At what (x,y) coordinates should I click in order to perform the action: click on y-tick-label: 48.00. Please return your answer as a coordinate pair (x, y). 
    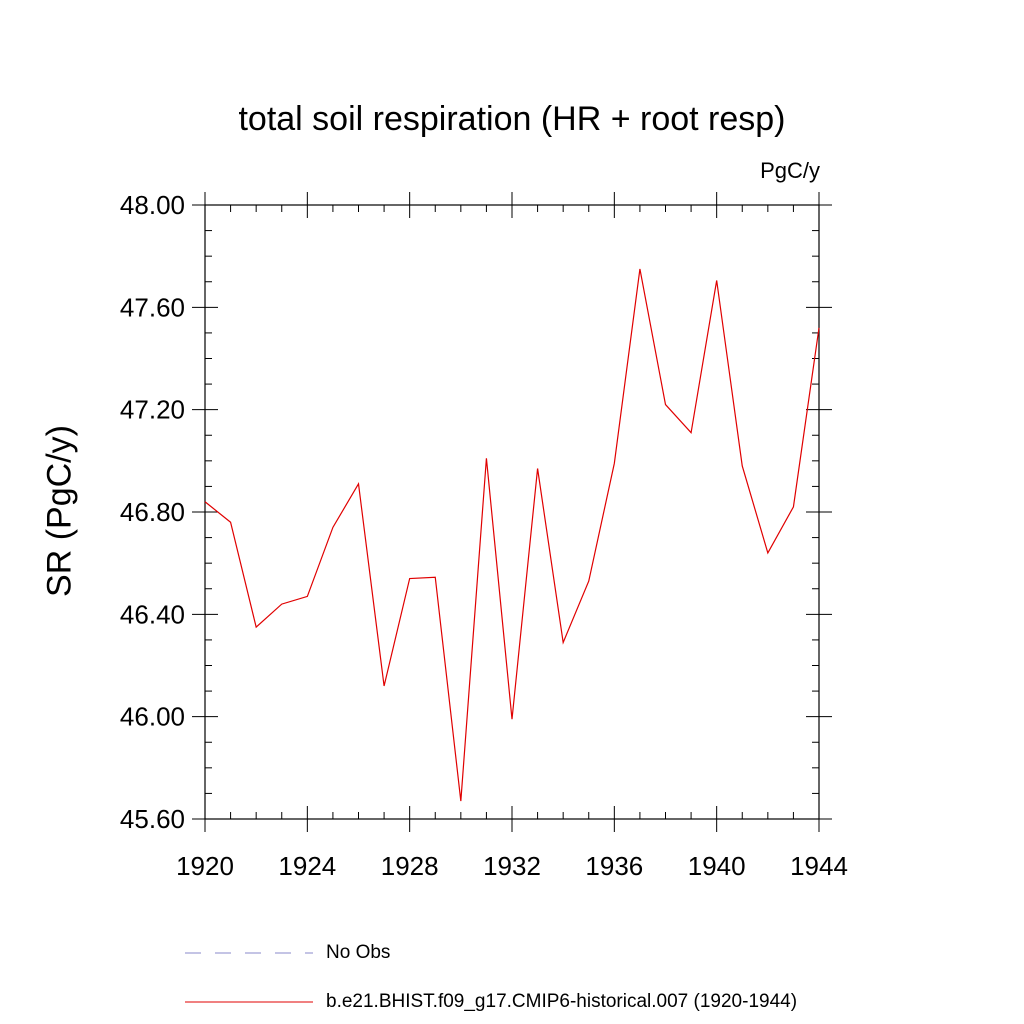
    Looking at the image, I should click on (152, 205).